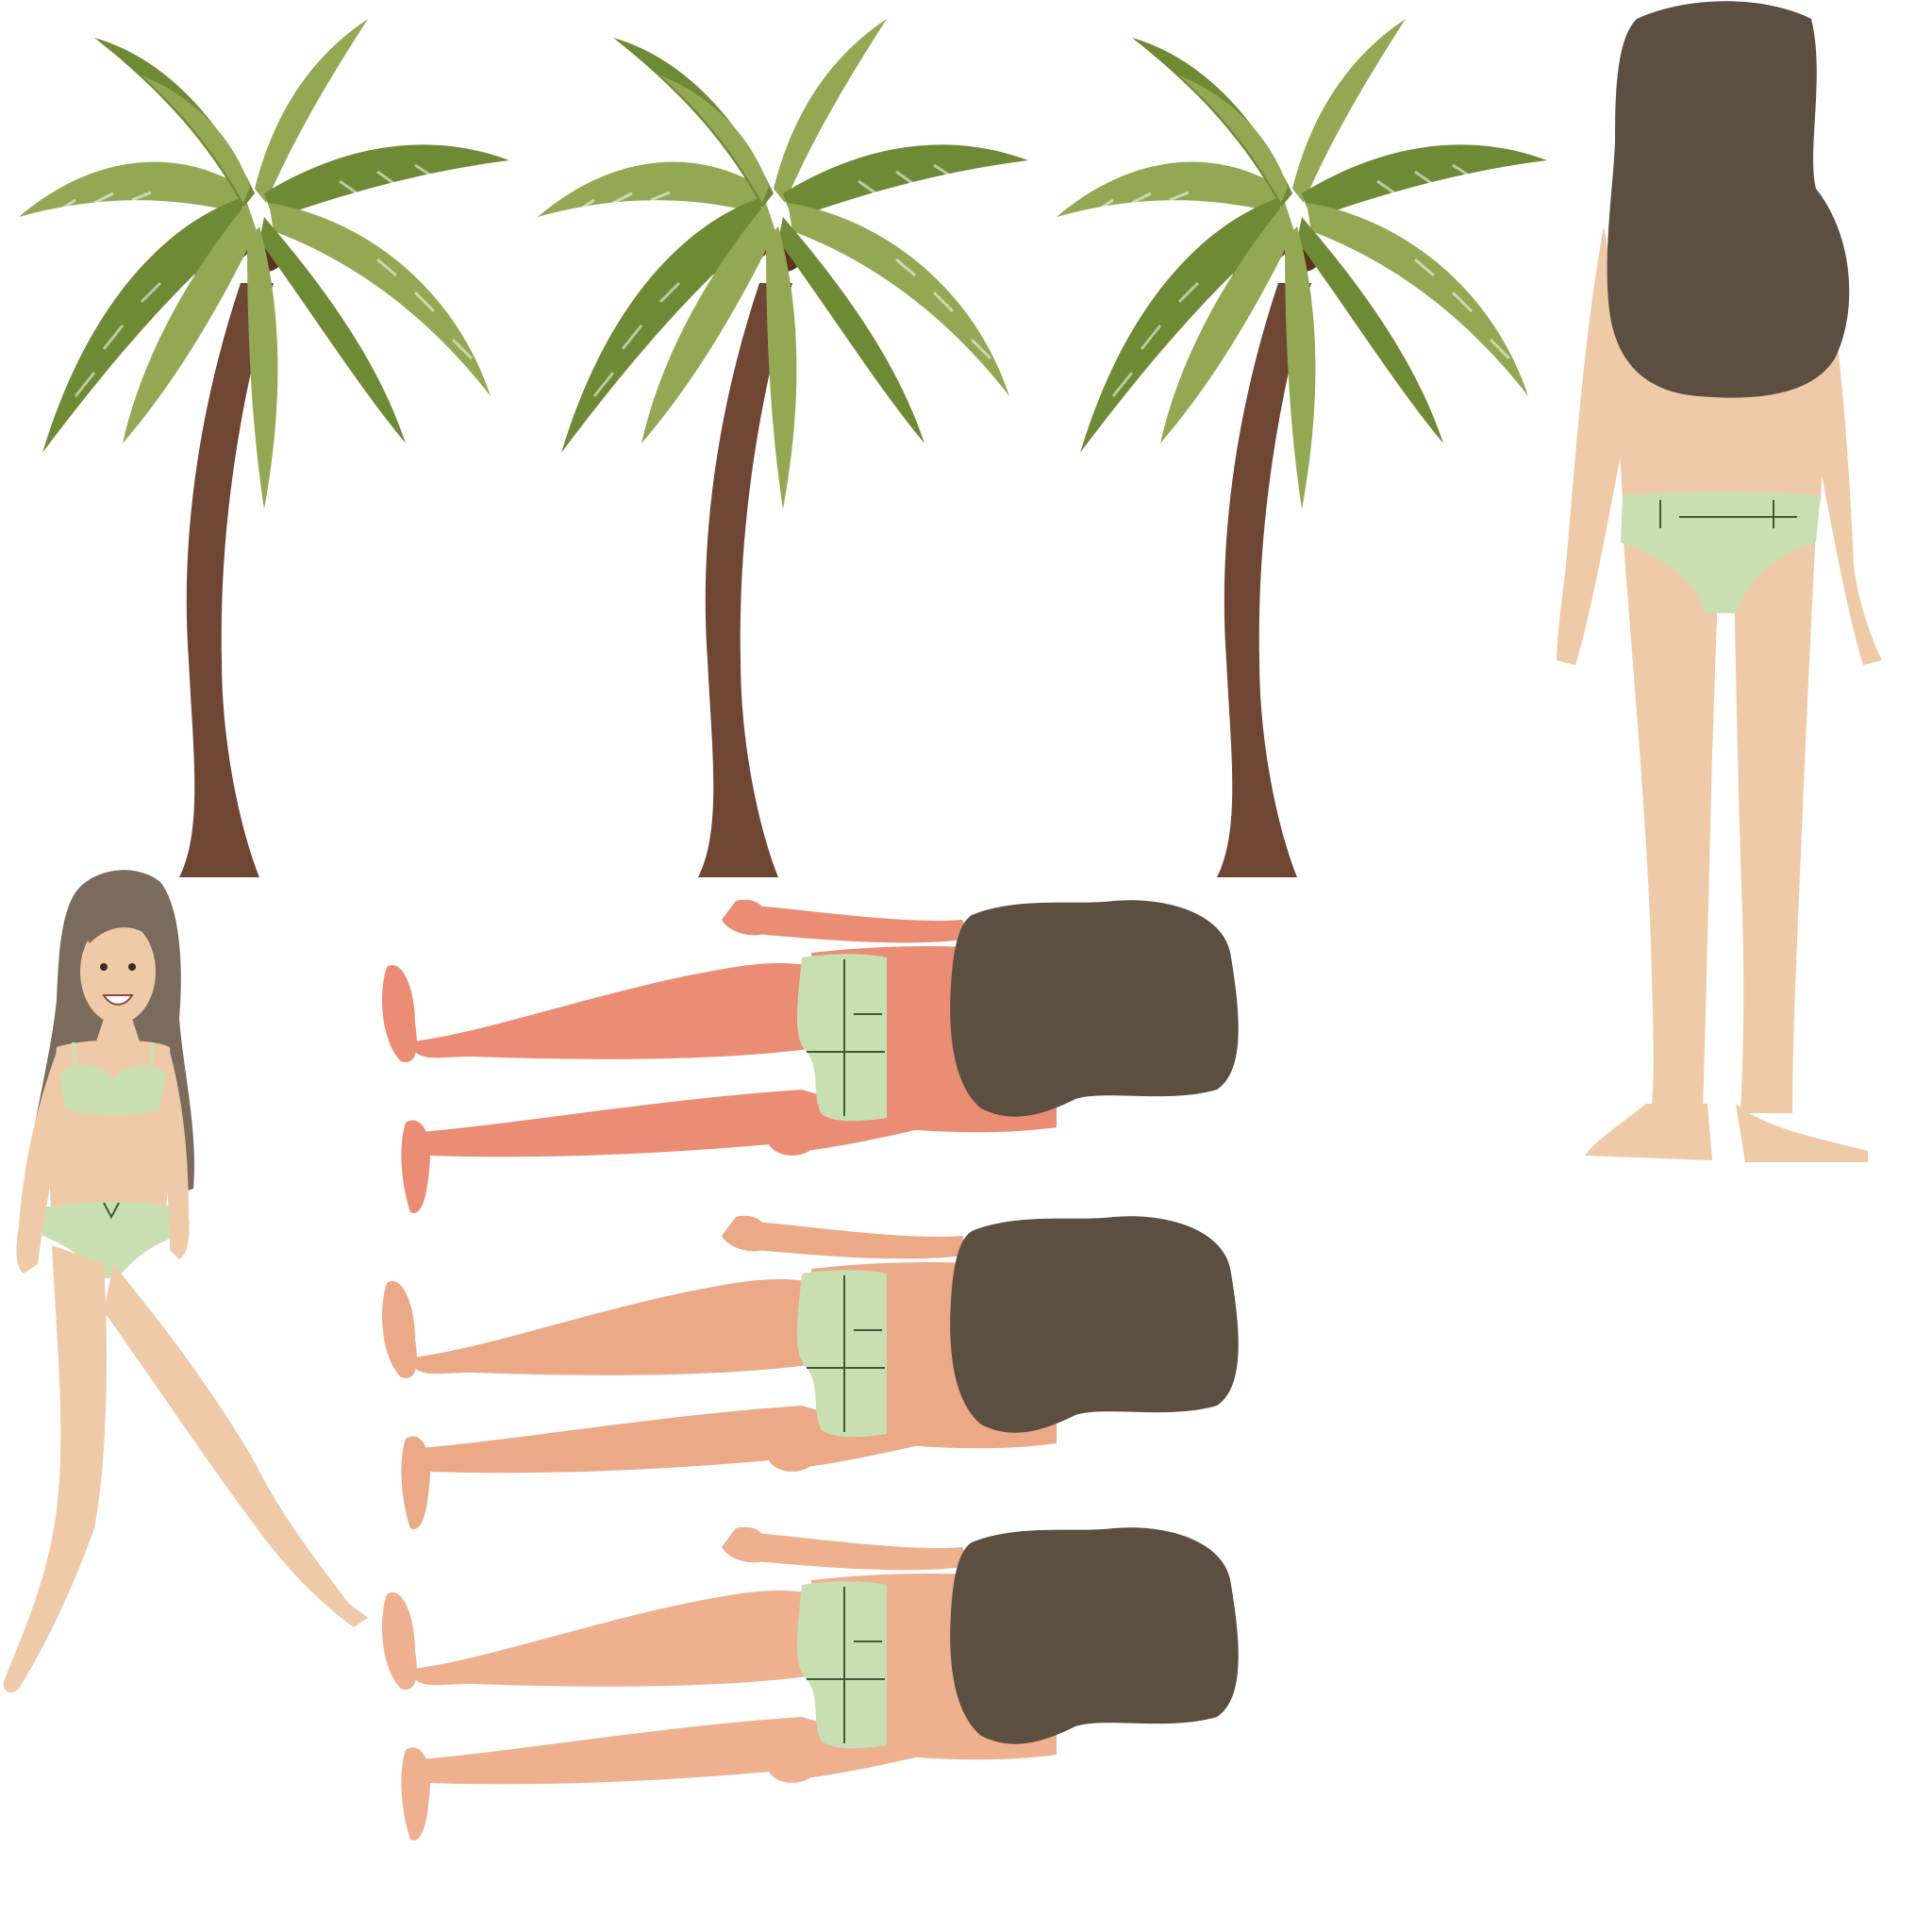 This screenshot has width=1932, height=1932. Describe the element at coordinates (186, 1282) in the screenshot. I see `woman-walking-front-view` at that location.